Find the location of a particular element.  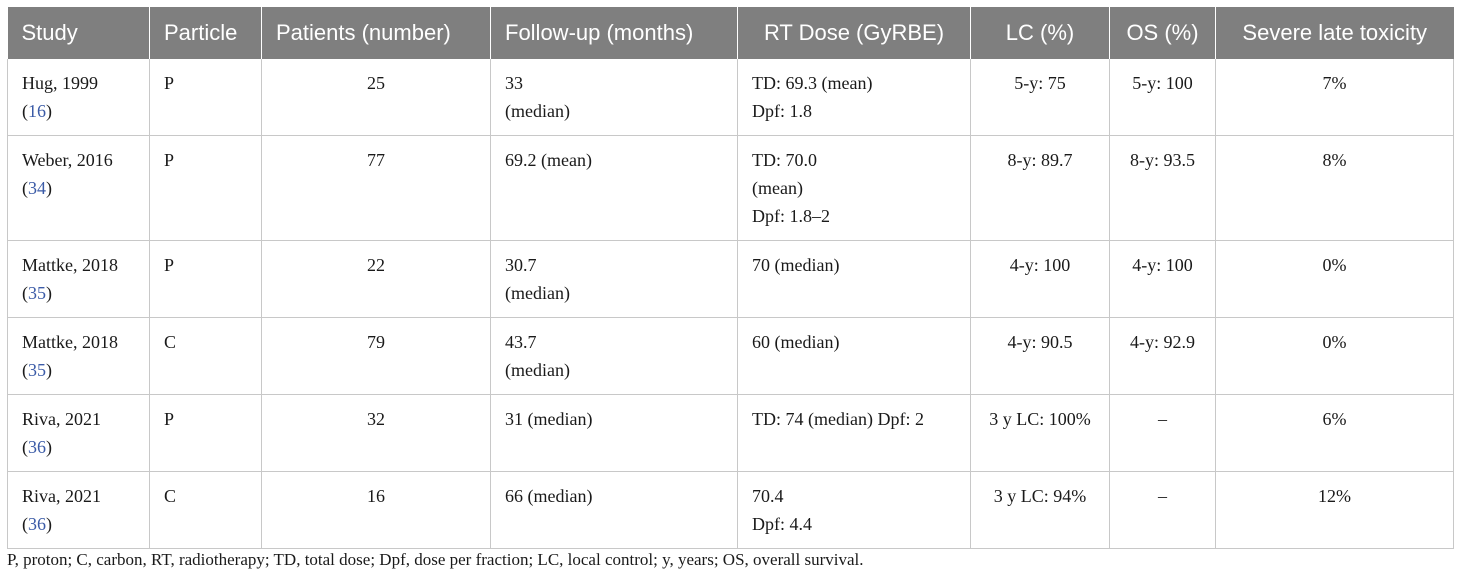

cell-lc: 5-y: 75 is located at coordinates (1040, 97).